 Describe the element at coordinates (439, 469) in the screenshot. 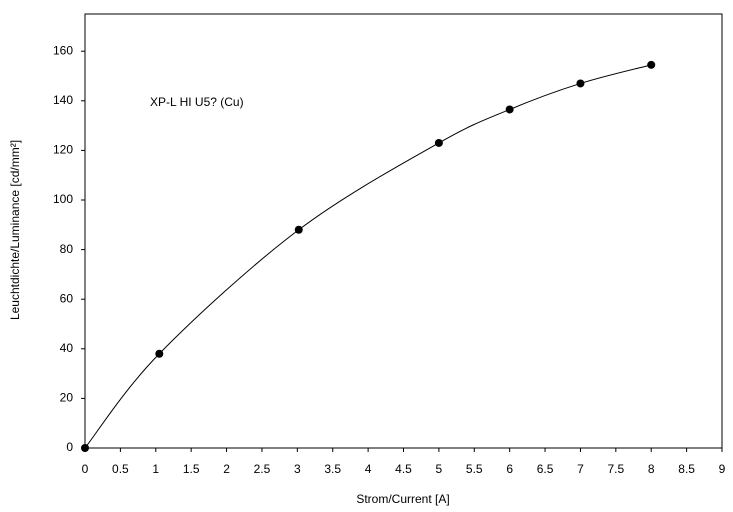

I see `x-tick-label: 5` at that location.